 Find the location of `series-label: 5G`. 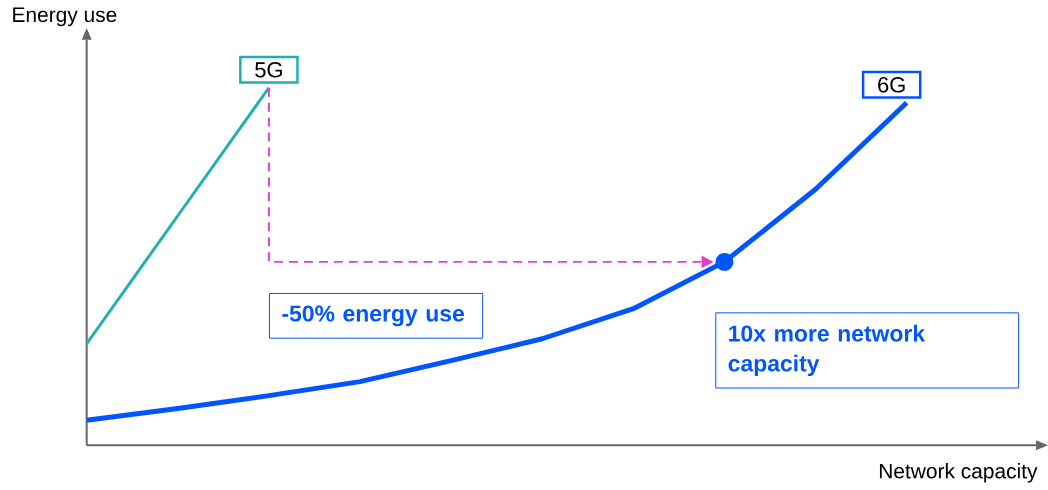

series-label: 5G is located at coordinates (268, 69).